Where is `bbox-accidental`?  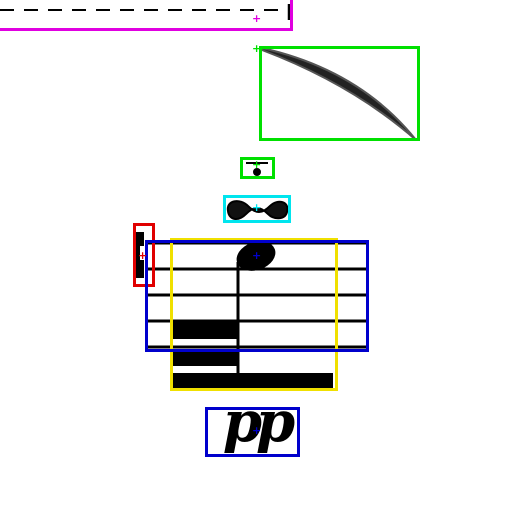 bbox-accidental is located at coordinates (144, 255).